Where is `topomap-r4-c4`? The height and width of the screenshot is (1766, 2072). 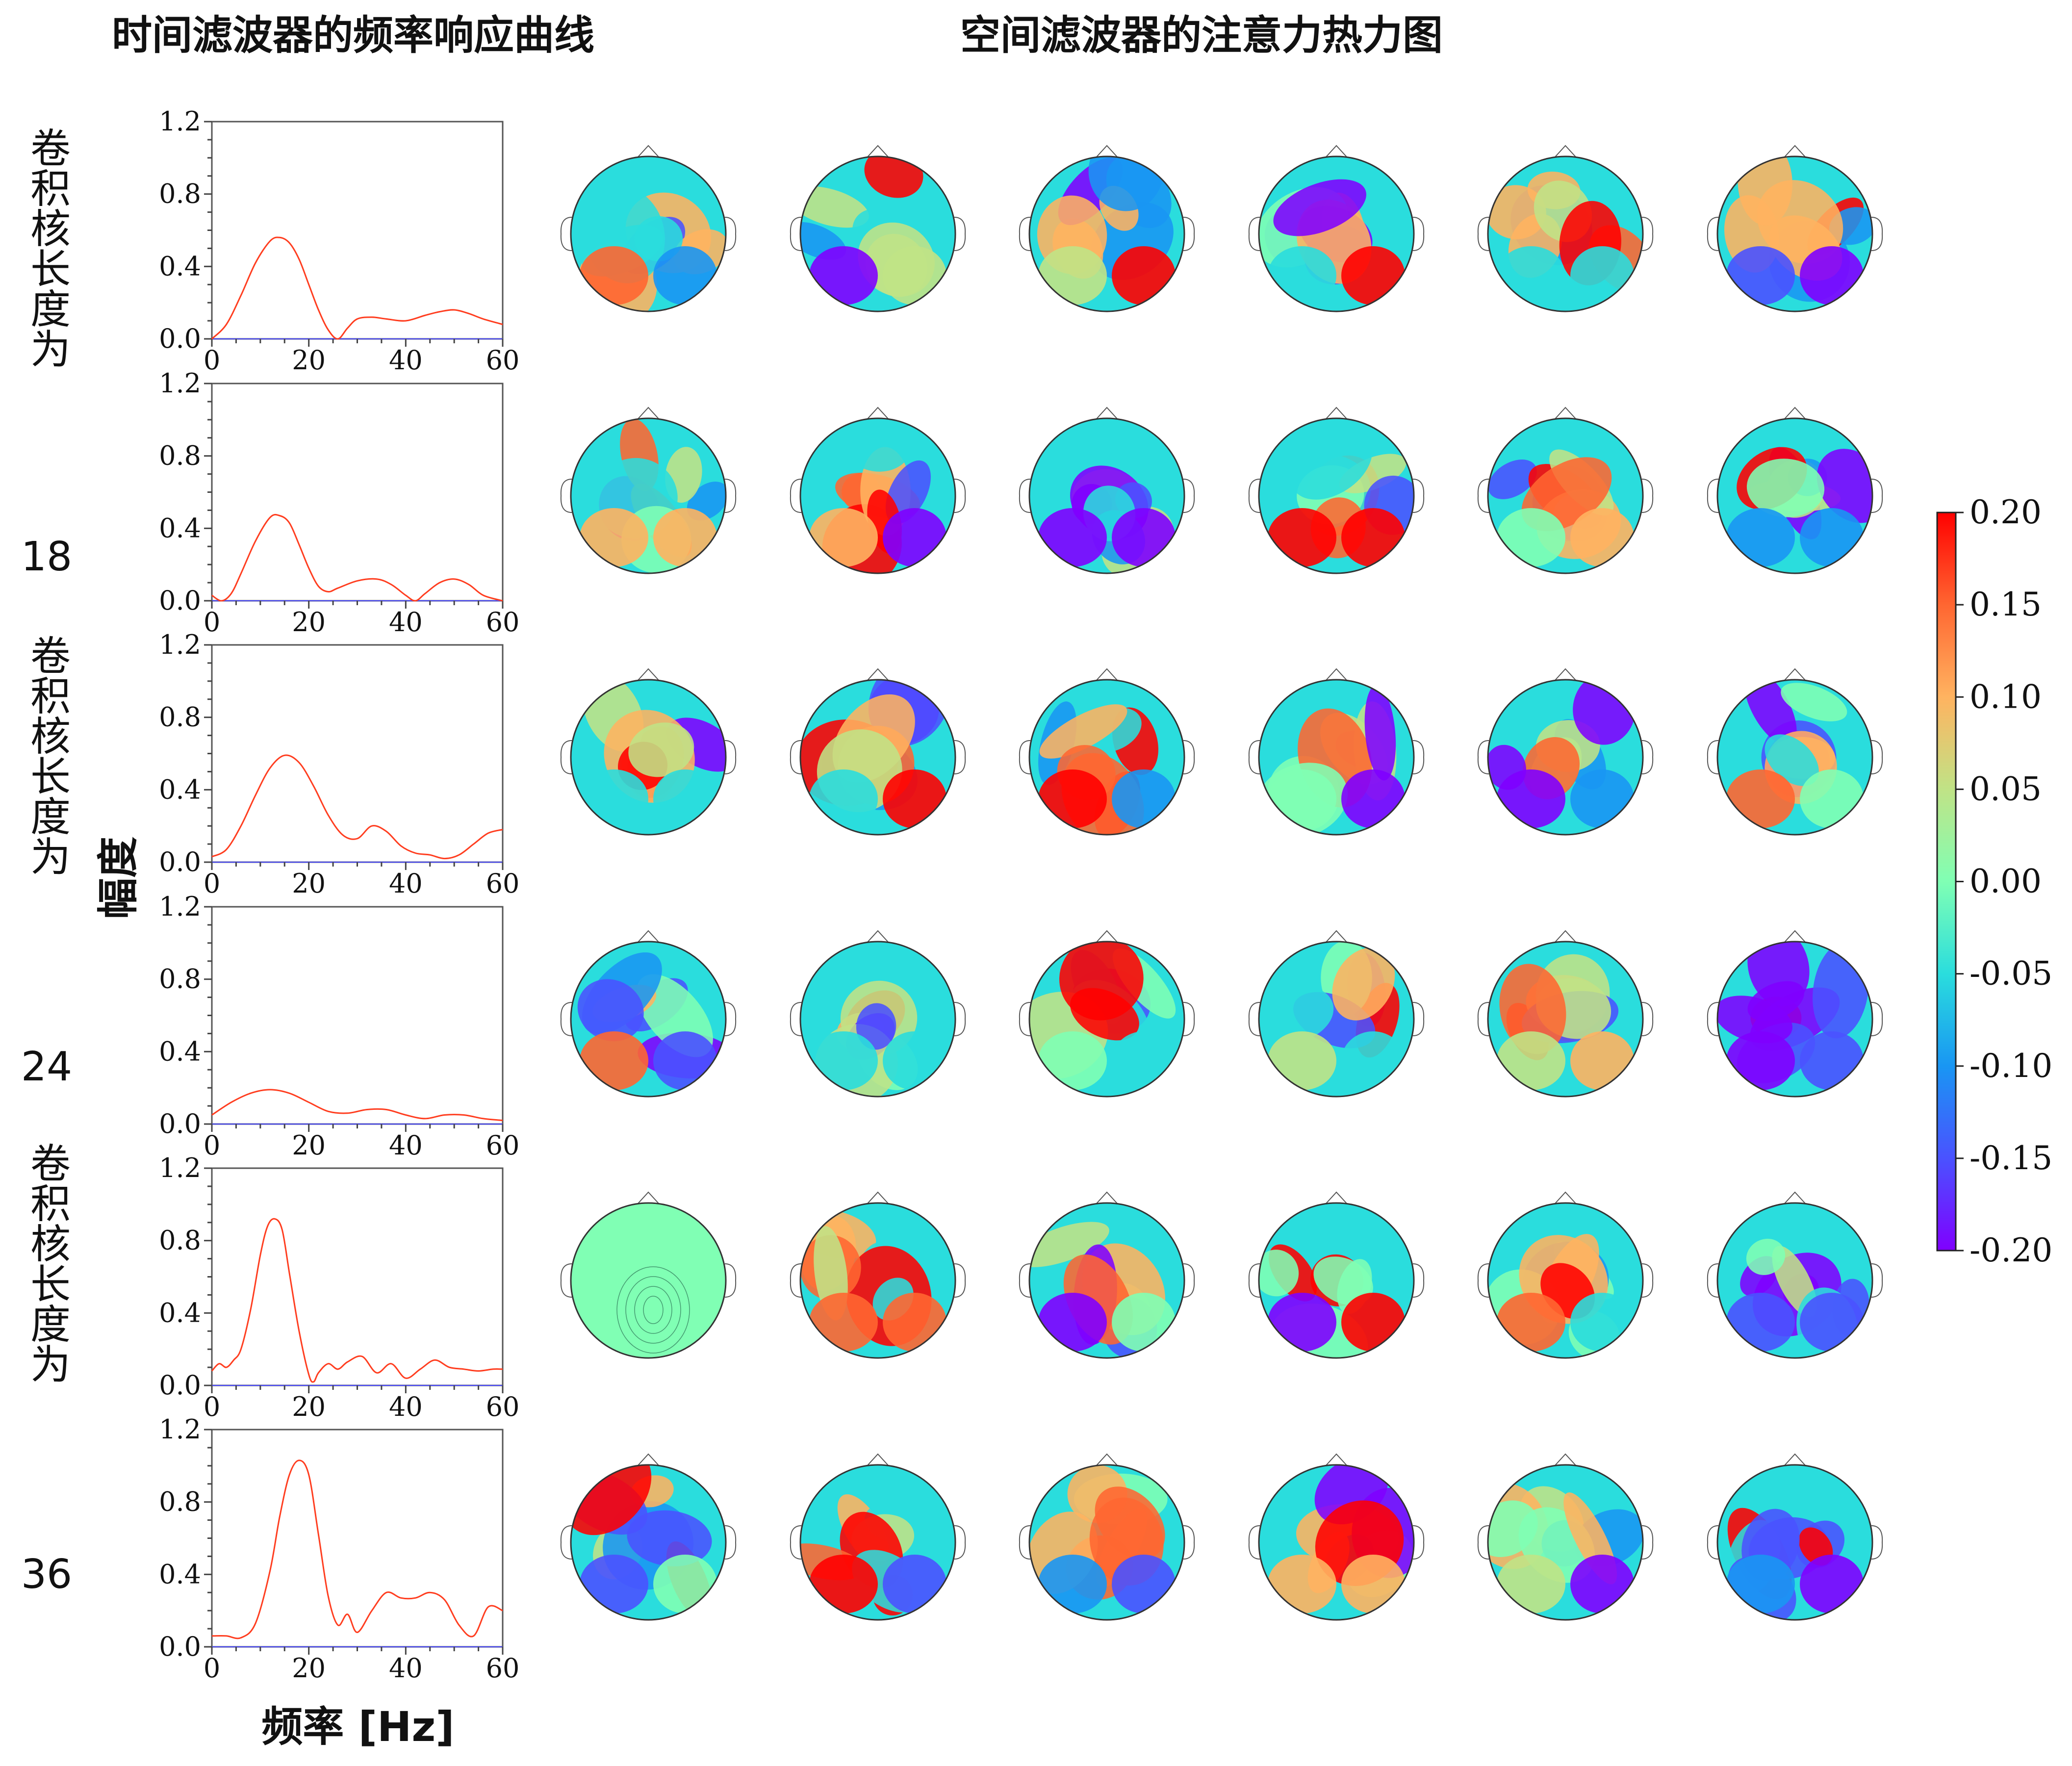 topomap-r4-c4 is located at coordinates (1336, 1014).